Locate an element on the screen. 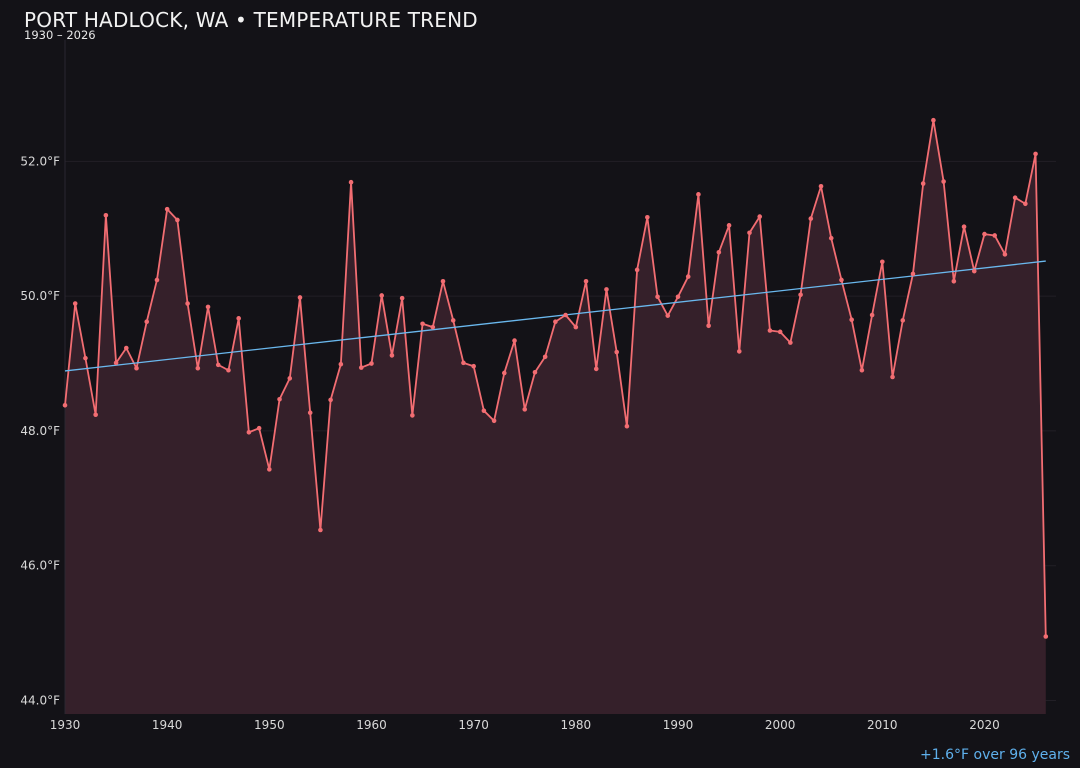 This screenshot has width=1080, height=768. chart-subtitle: 1930 – 2026 is located at coordinates (60, 35).